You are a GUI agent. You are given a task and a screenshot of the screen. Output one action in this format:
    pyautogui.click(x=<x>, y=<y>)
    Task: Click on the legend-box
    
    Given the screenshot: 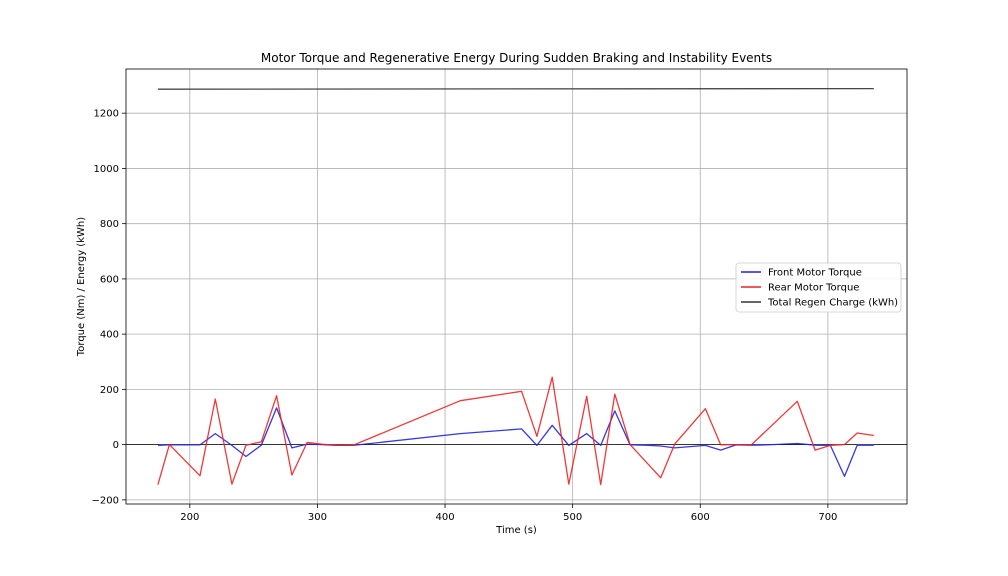 What is the action you would take?
    pyautogui.click(x=818, y=287)
    